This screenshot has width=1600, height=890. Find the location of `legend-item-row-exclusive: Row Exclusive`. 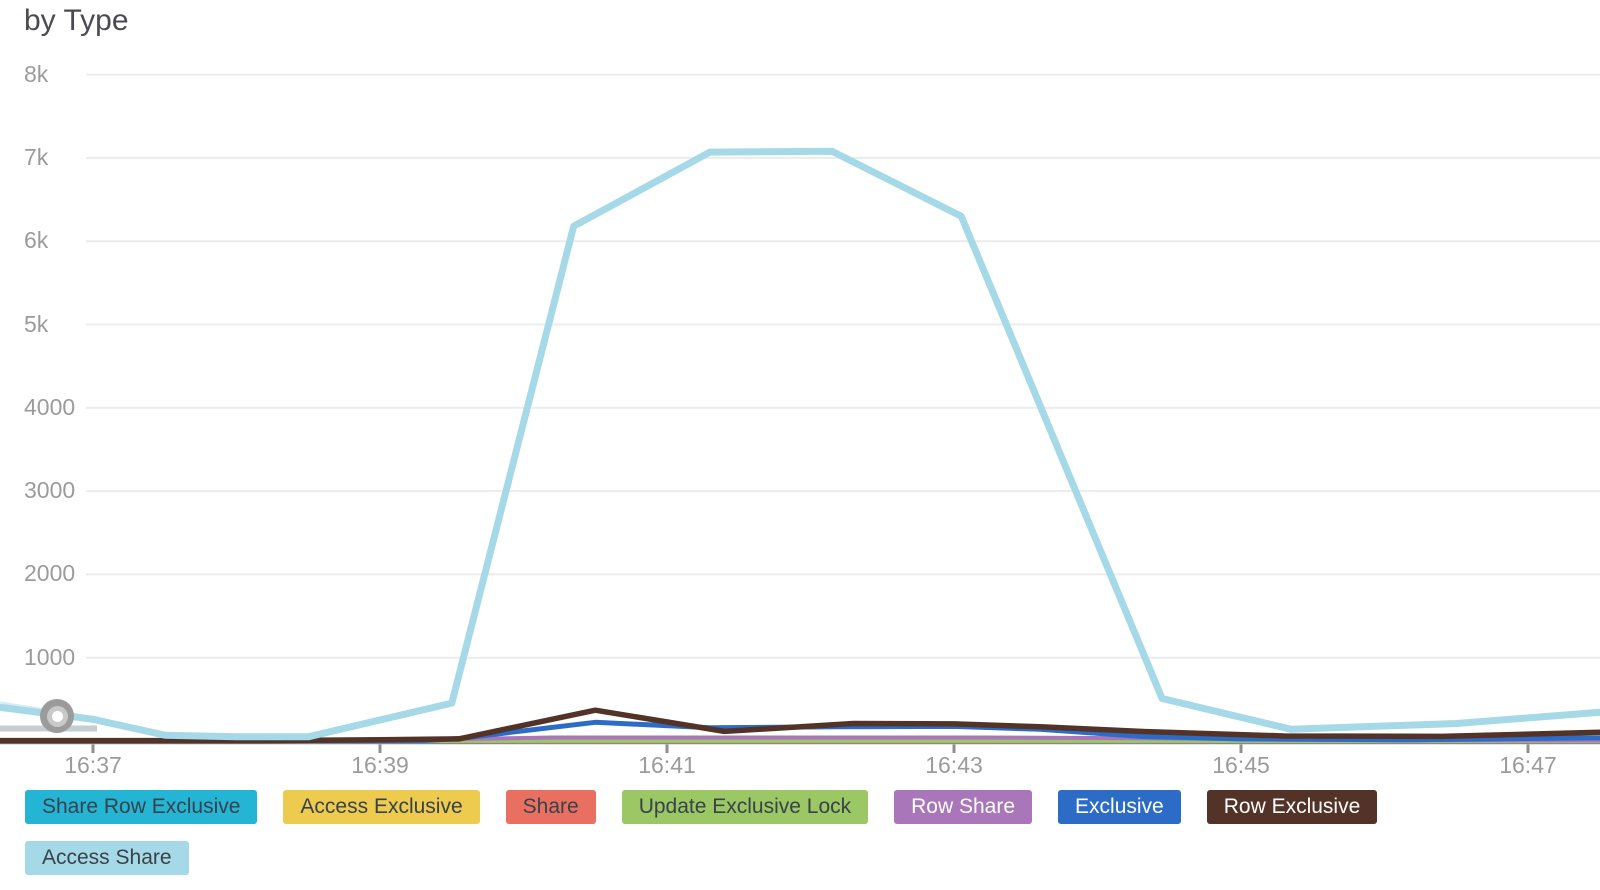

legend-item-row-exclusive: Row Exclusive is located at coordinates (1292, 807).